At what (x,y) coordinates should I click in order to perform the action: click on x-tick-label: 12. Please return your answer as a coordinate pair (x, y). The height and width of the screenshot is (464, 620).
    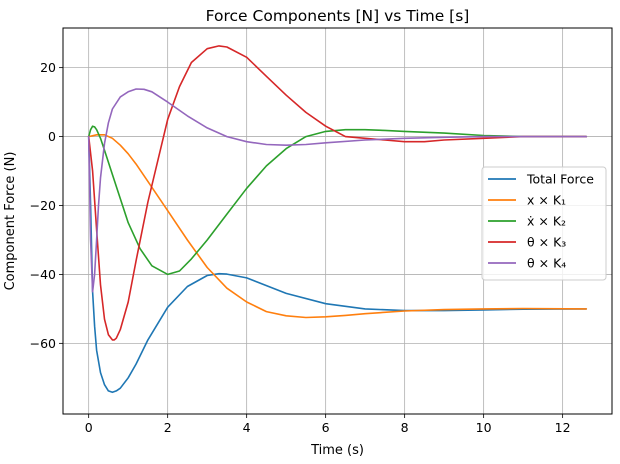
    Looking at the image, I should click on (563, 427).